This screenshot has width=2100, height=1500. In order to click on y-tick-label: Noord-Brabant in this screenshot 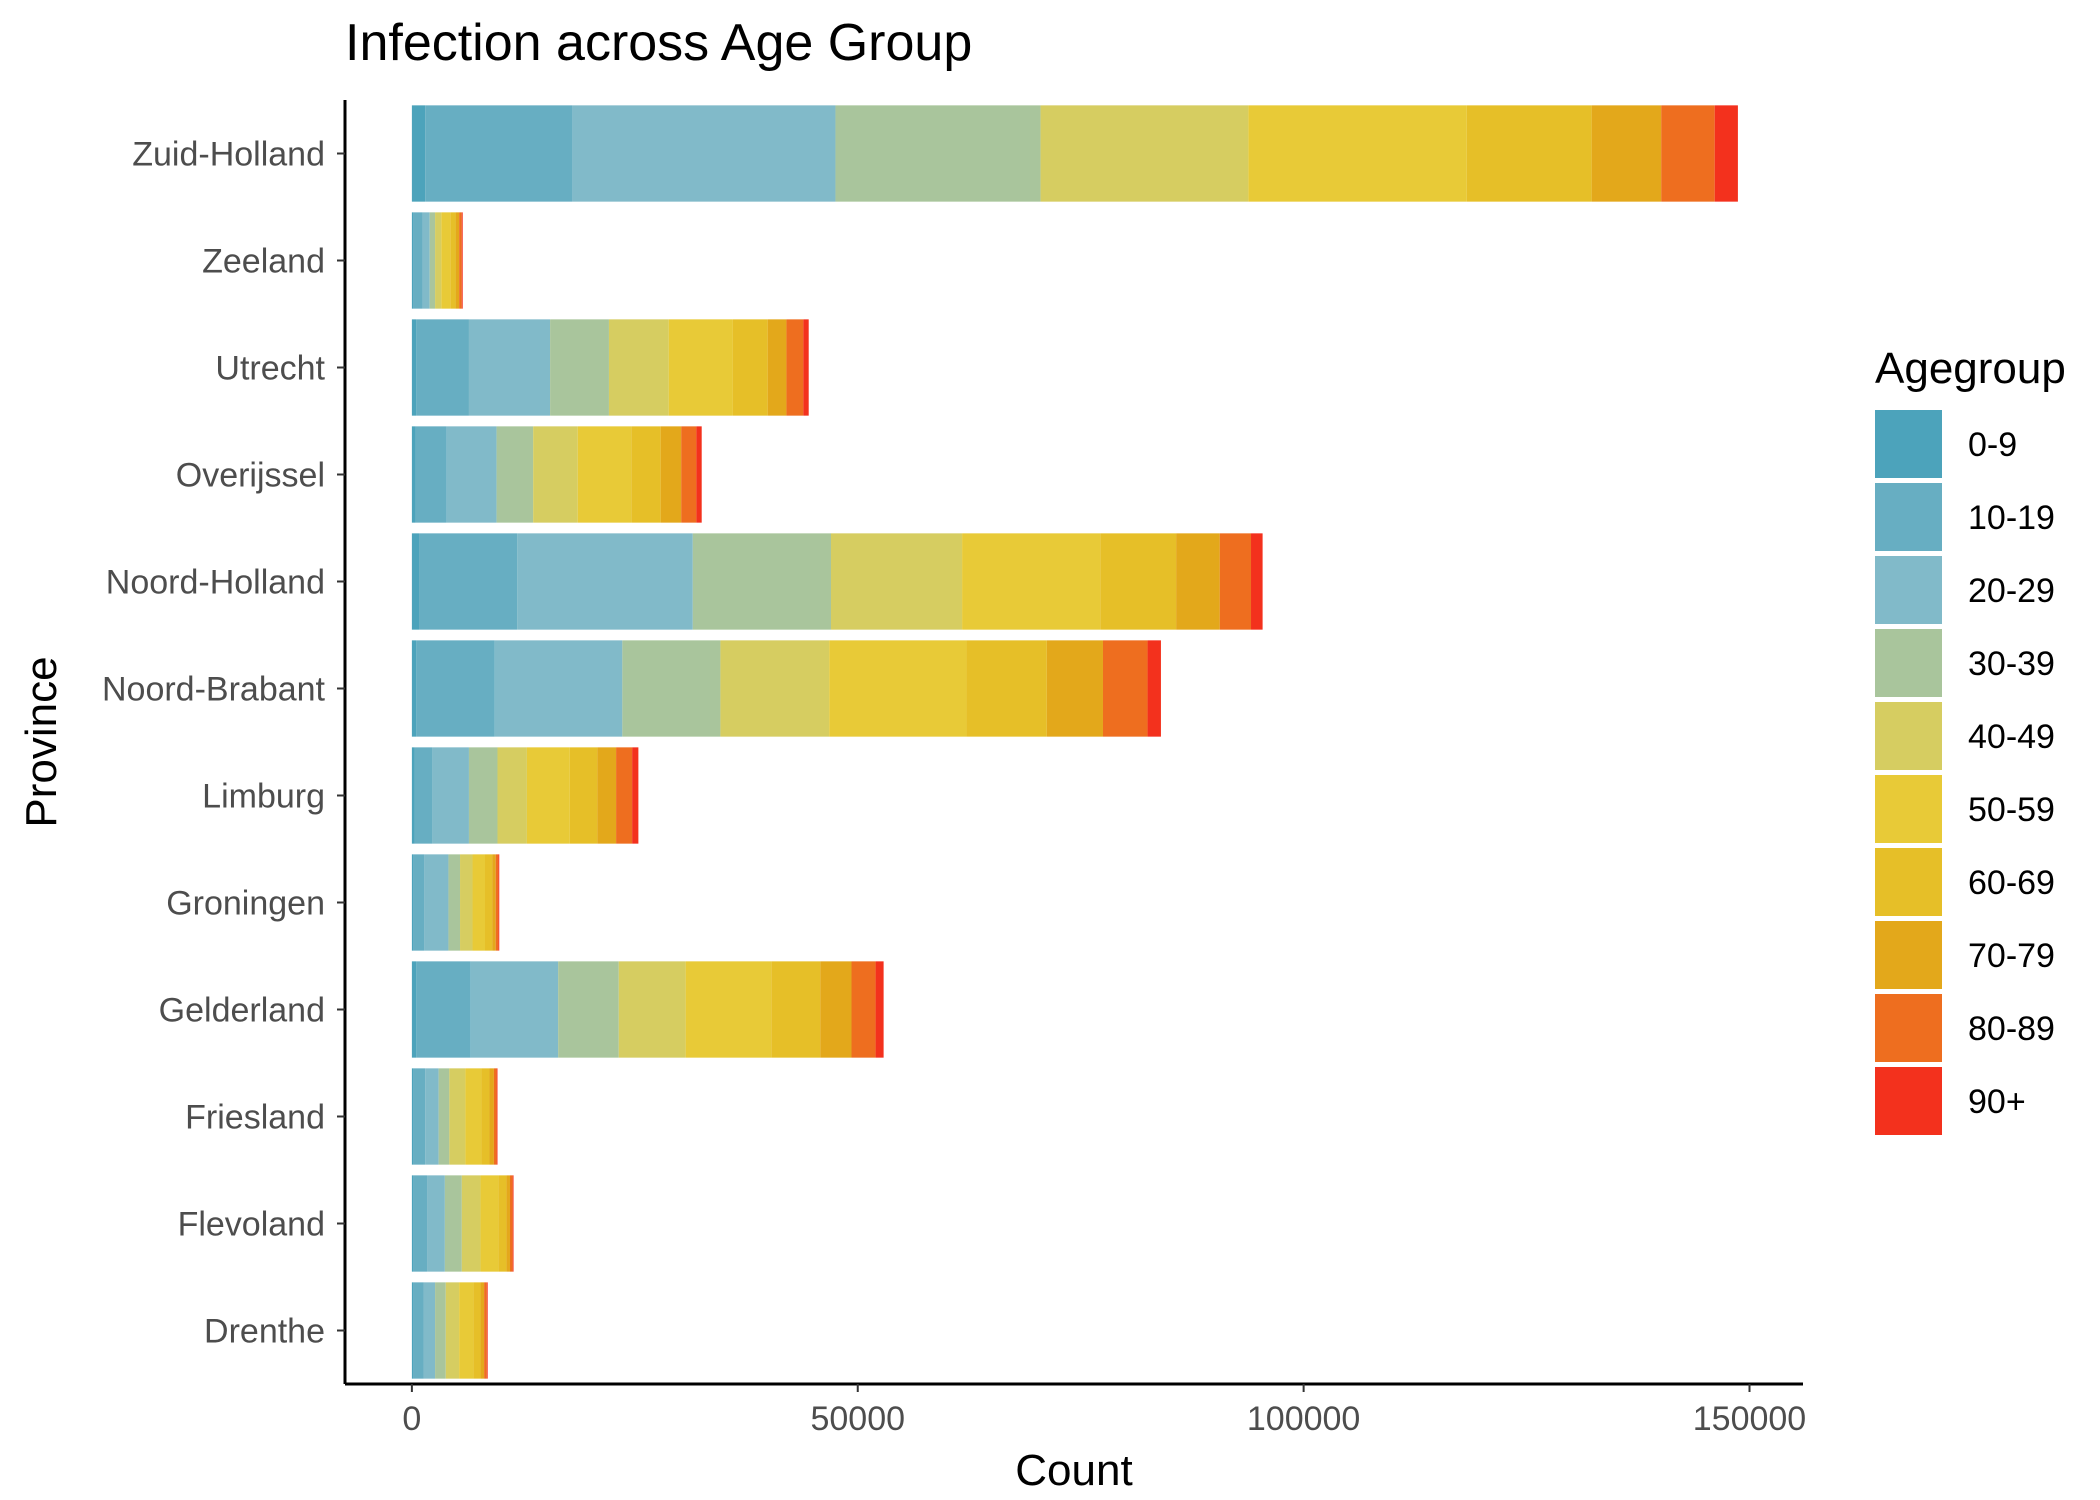, I will do `click(214, 690)`.